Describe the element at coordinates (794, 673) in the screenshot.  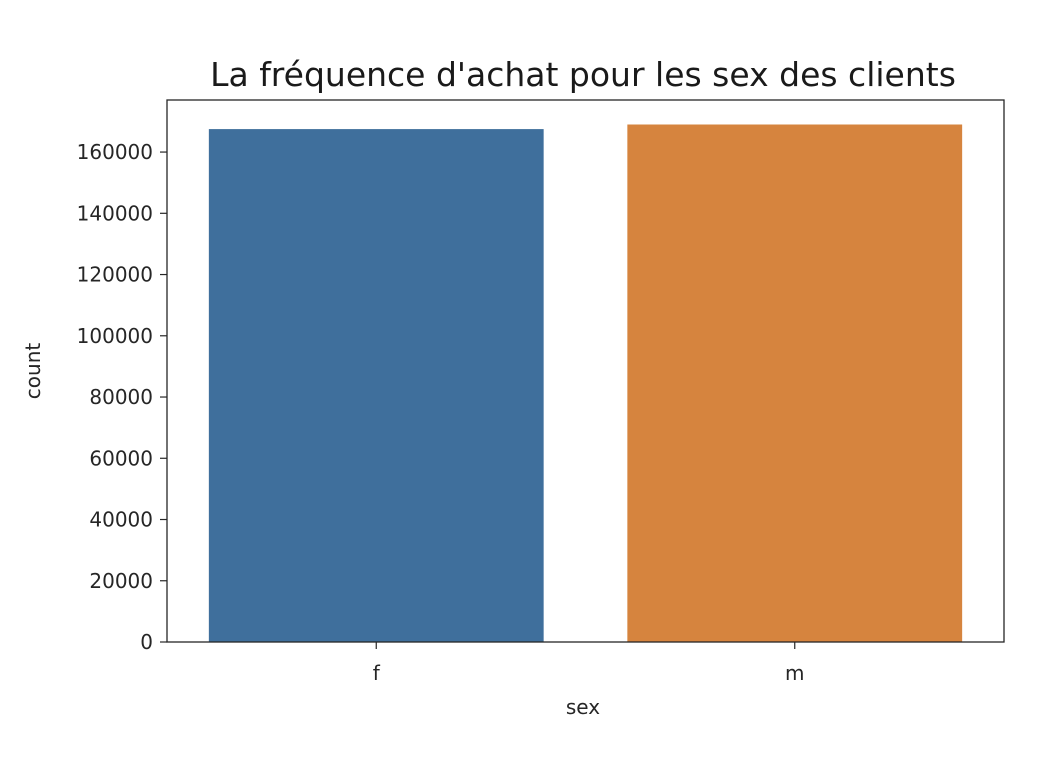
I see `x-tick-label: m` at that location.